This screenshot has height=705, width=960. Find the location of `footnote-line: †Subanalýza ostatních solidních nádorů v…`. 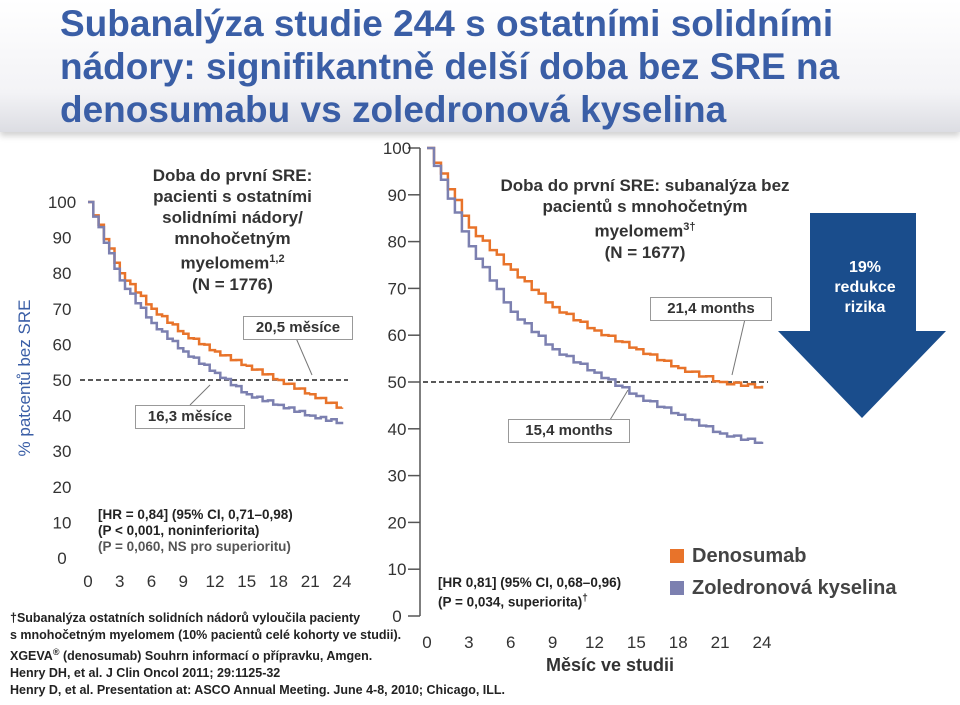

footnote-line: †Subanalýza ostatních solidních nádorů v… is located at coordinates (185, 618).